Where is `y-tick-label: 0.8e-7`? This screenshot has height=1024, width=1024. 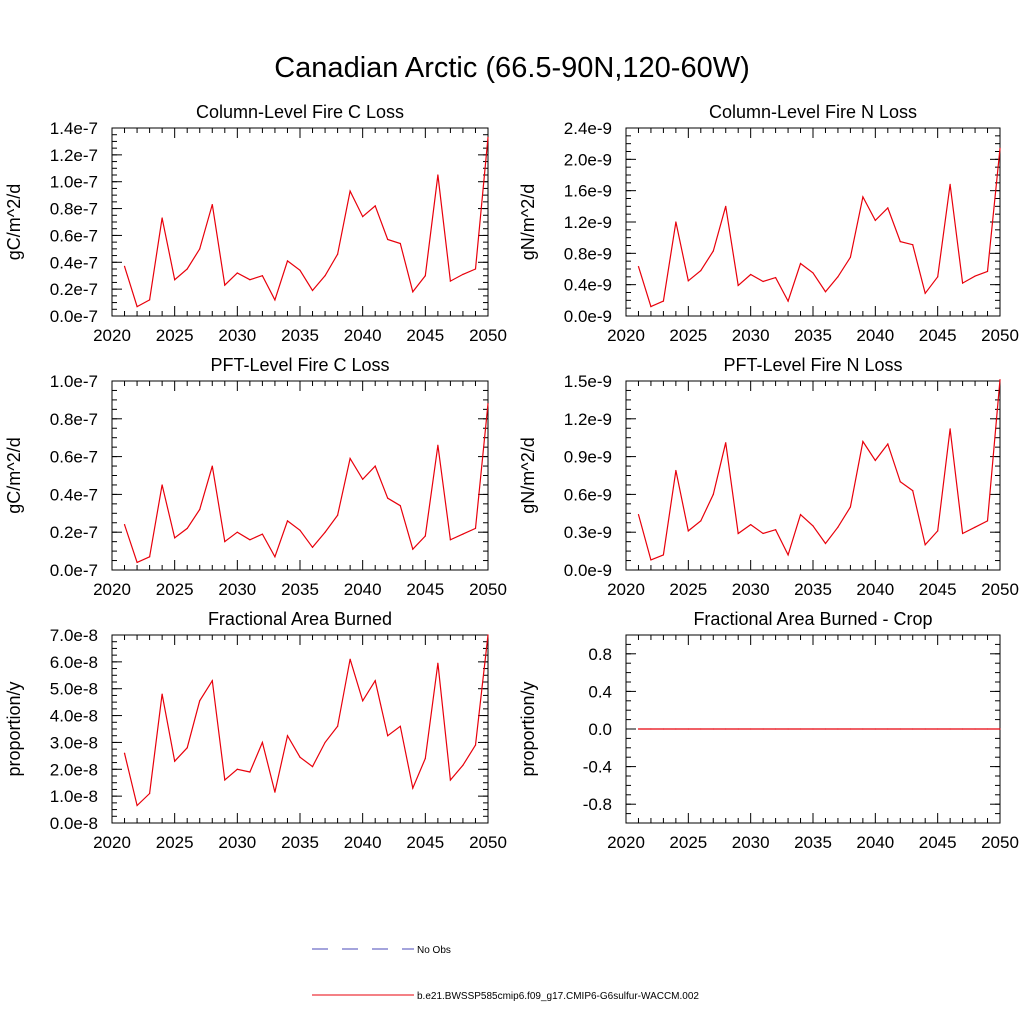
y-tick-label: 0.8e-7 is located at coordinates (74, 209).